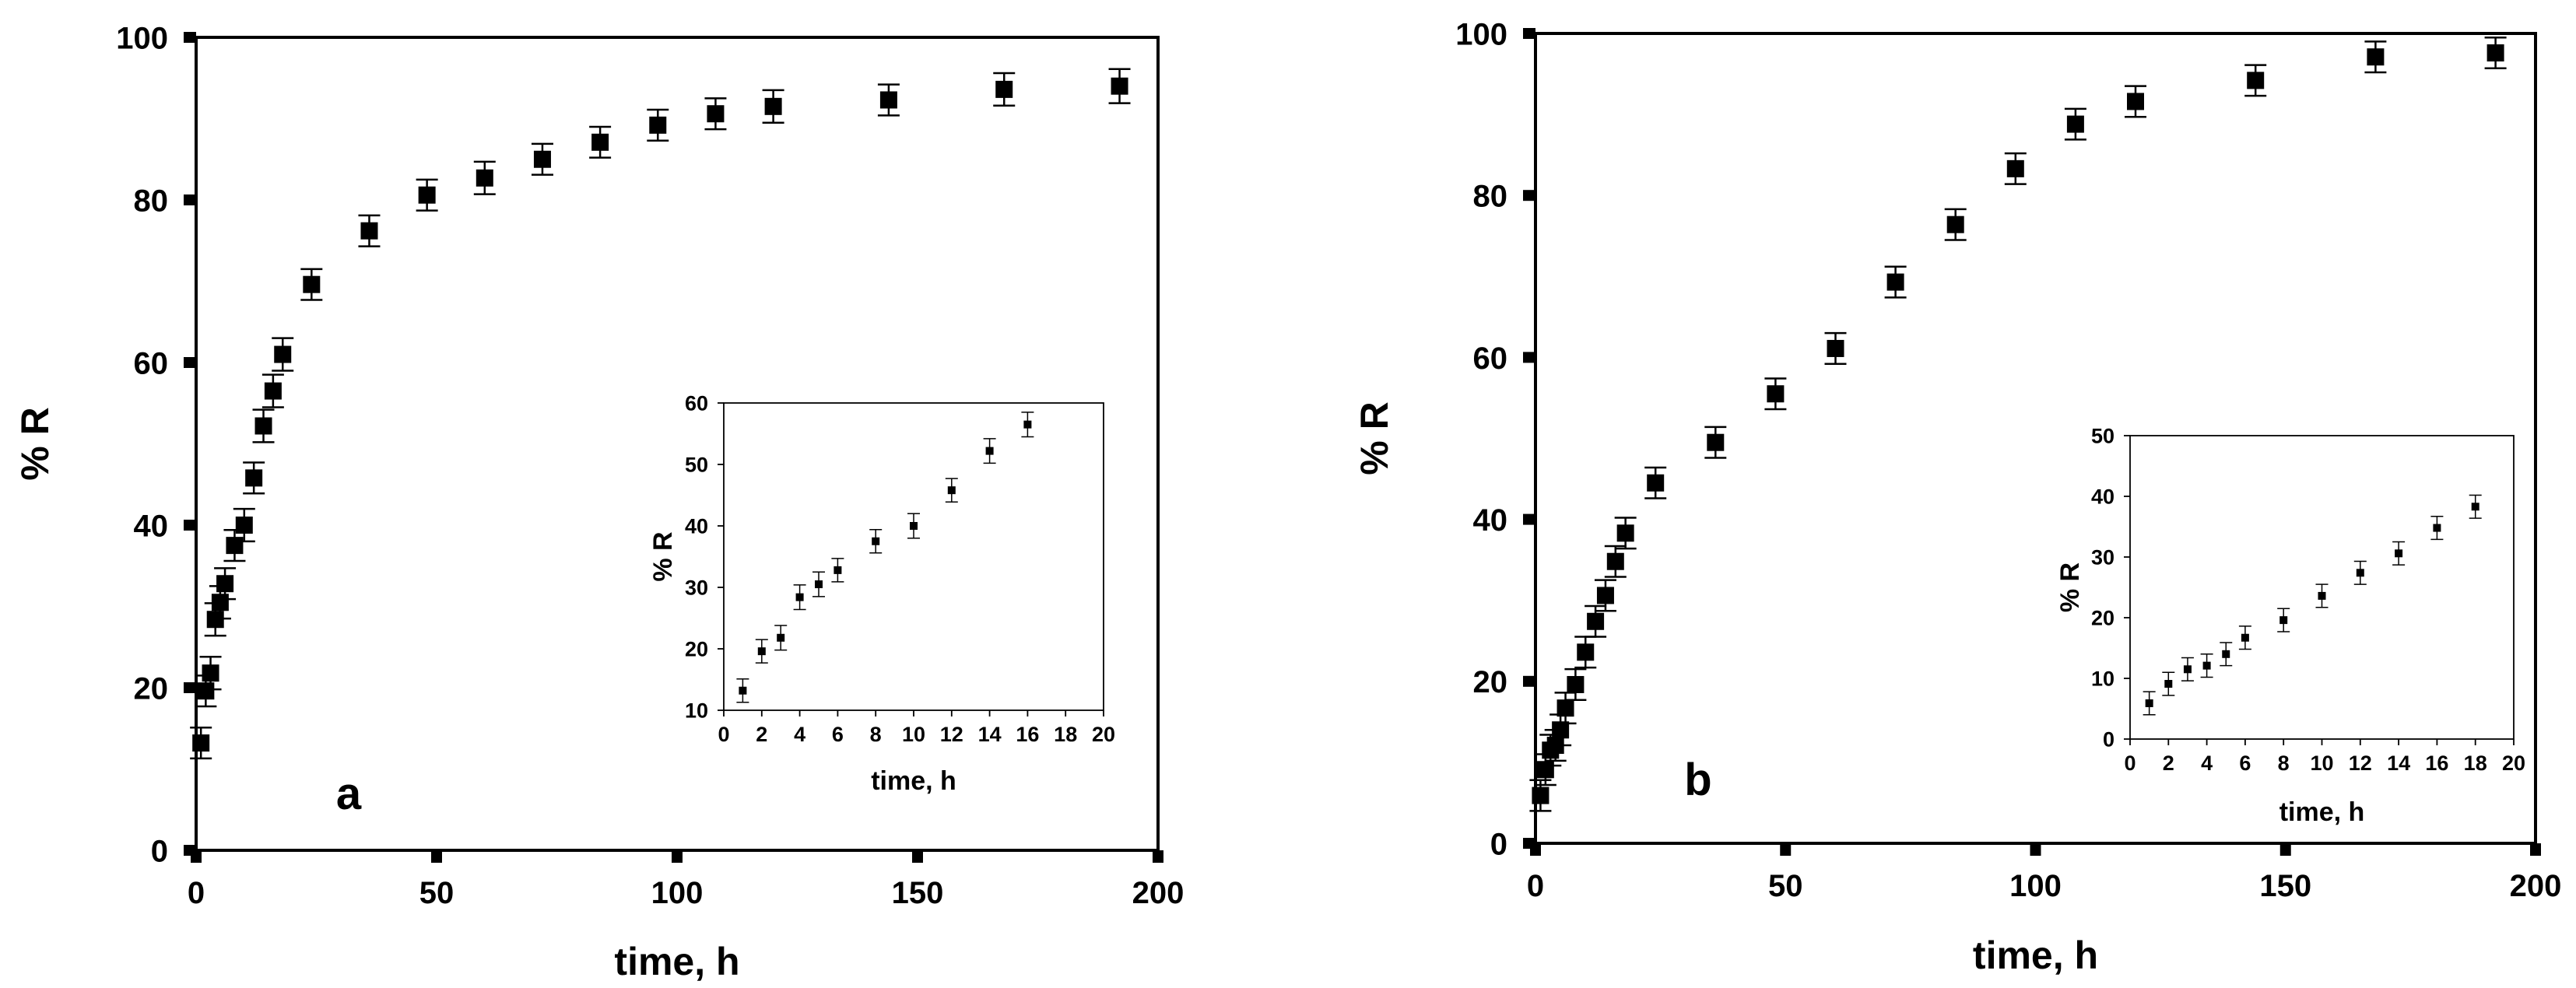  What do you see at coordinates (952, 735) in the screenshot?
I see `x-tick-label: 12` at bounding box center [952, 735].